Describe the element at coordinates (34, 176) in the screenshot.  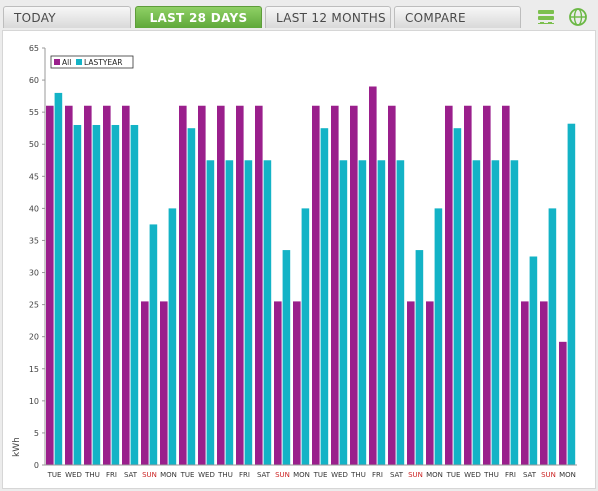
I see `y-tick-label: 45` at that location.